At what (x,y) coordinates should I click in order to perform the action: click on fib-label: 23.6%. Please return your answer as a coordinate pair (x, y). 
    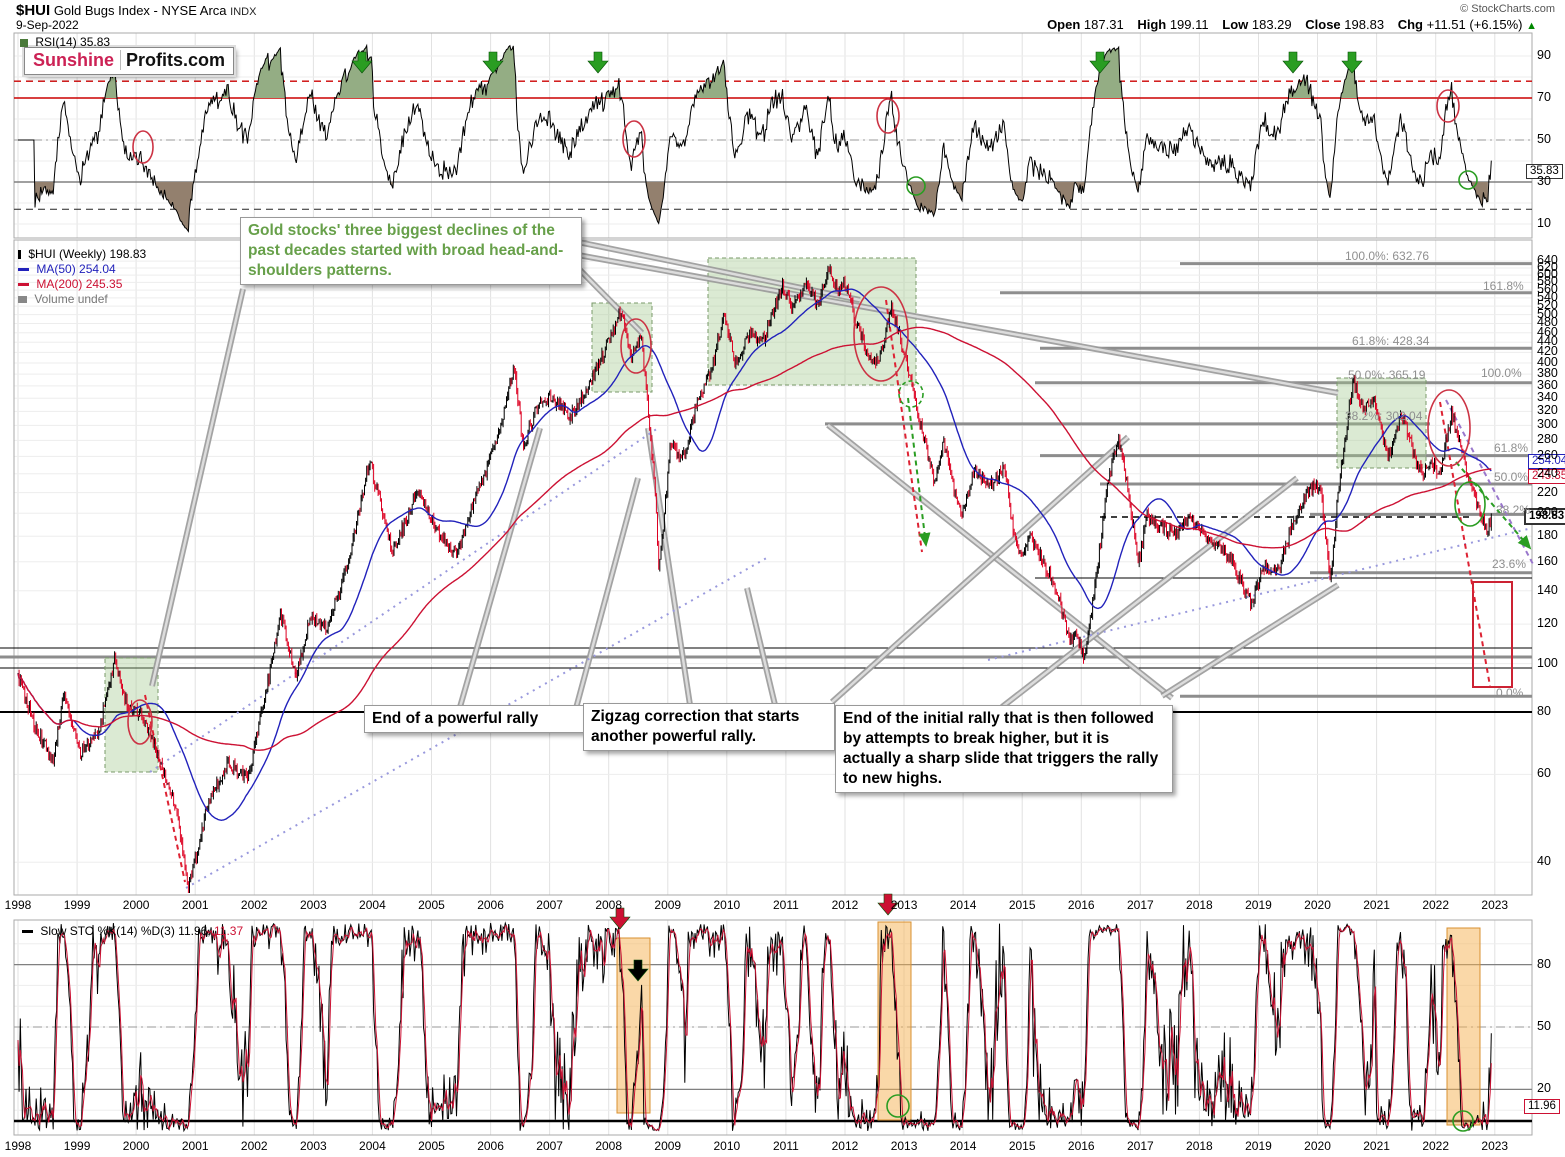
    Looking at the image, I should click on (1509, 564).